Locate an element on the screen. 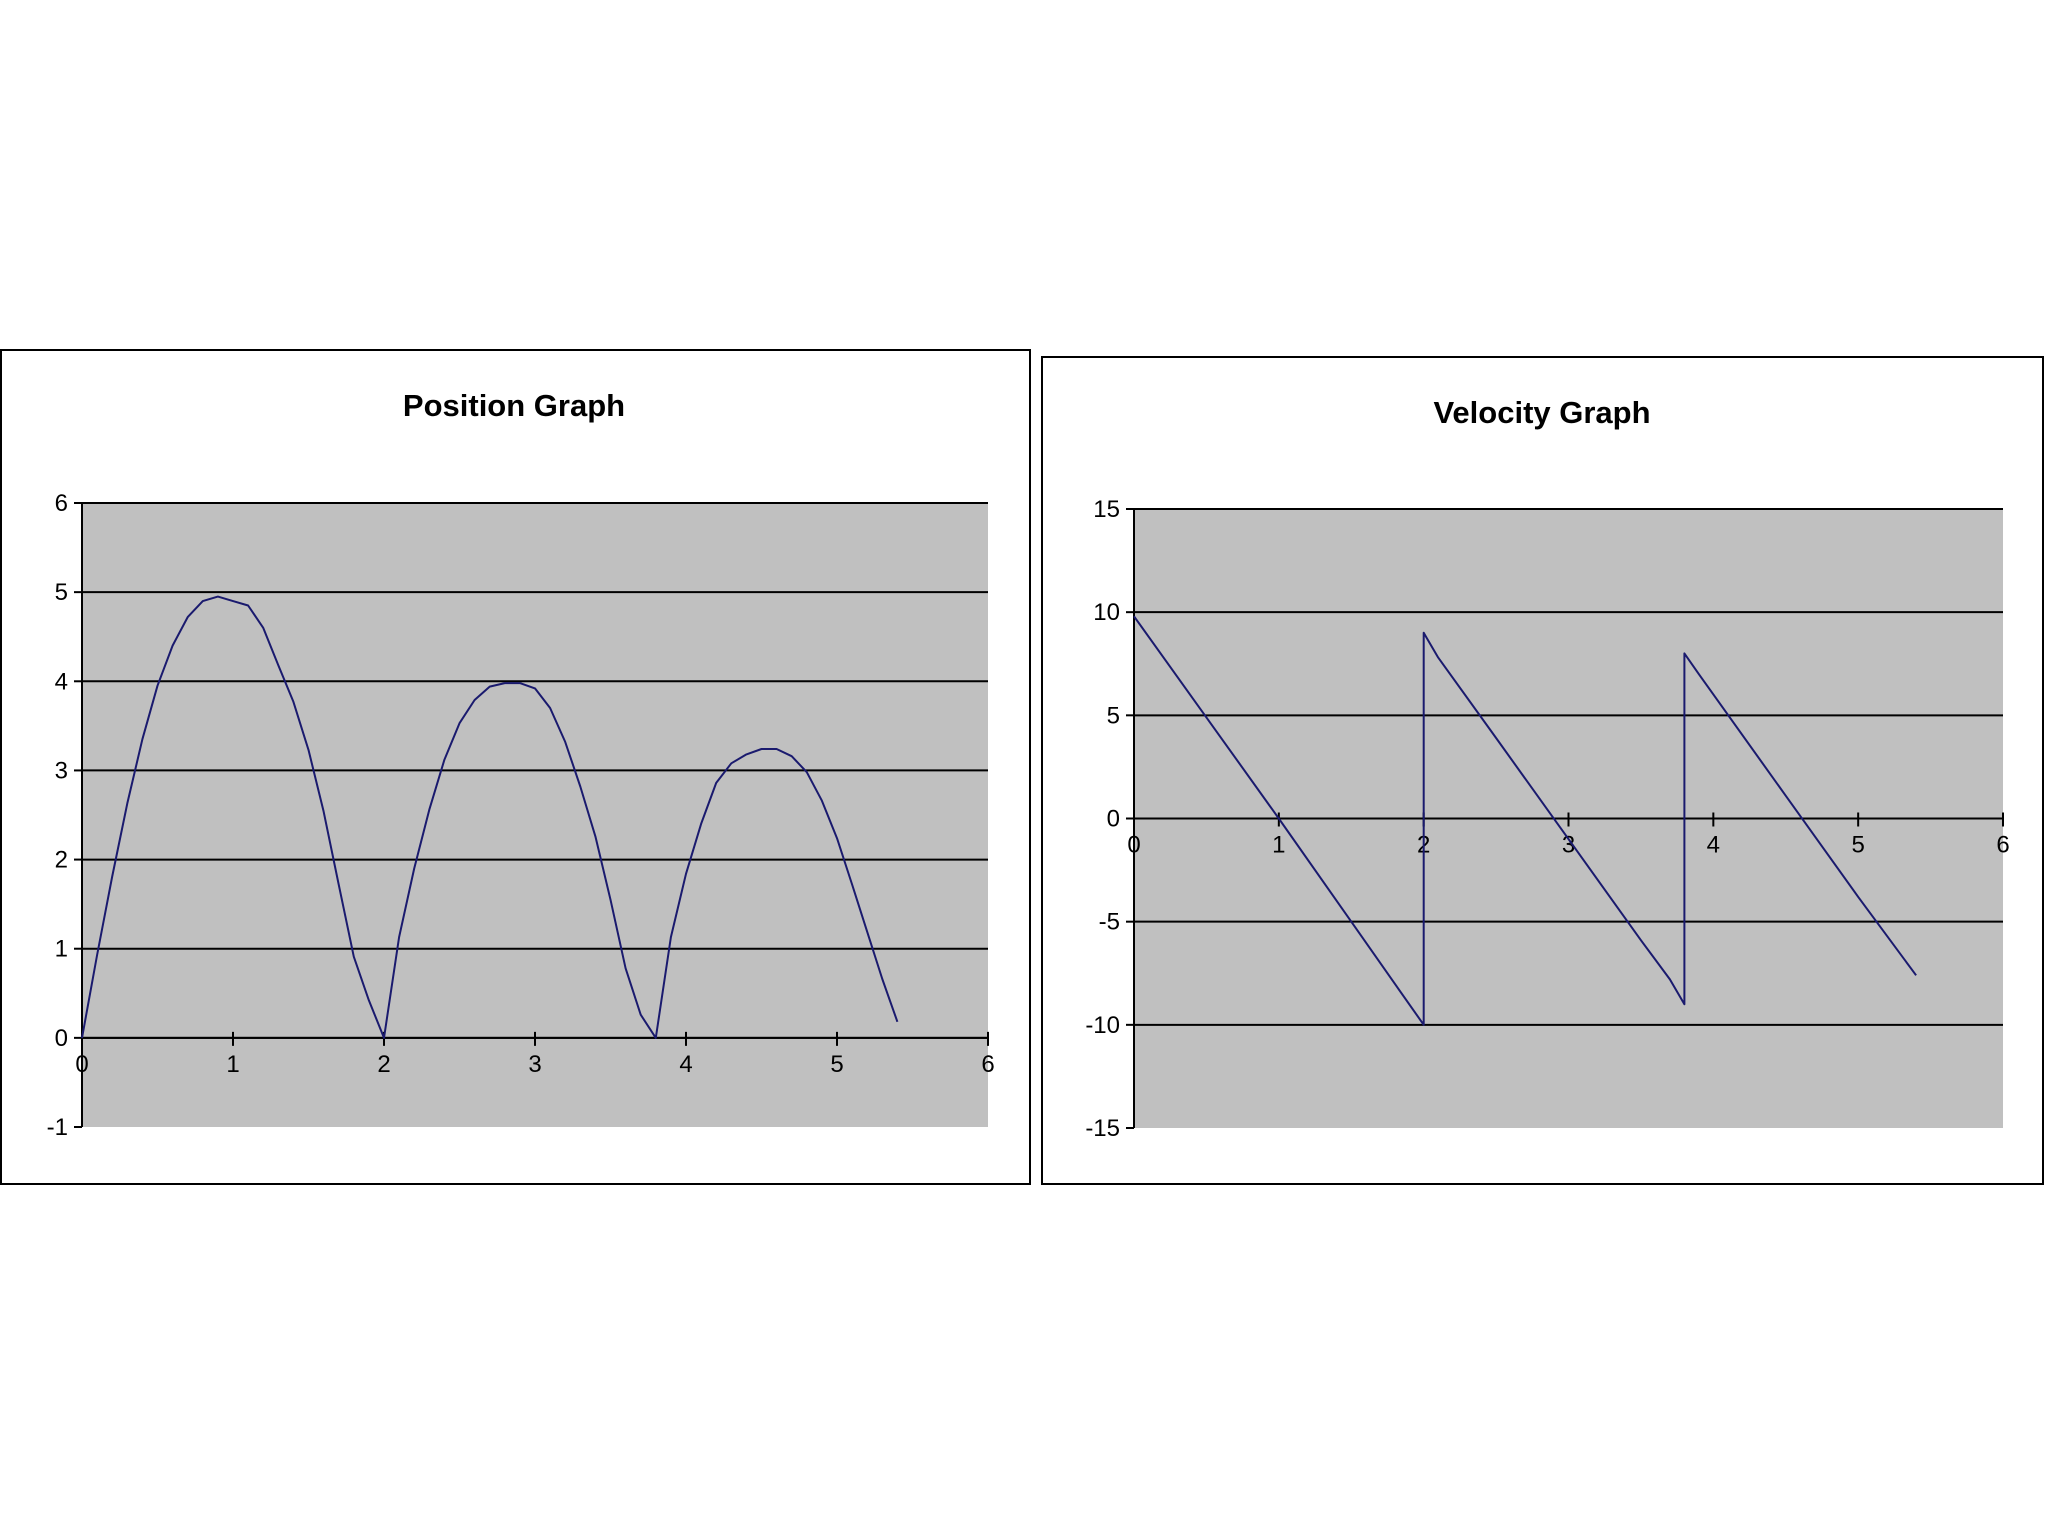 The width and height of the screenshot is (2048, 1536). velocity-y-tick-label: 10 is located at coordinates (1106, 612).